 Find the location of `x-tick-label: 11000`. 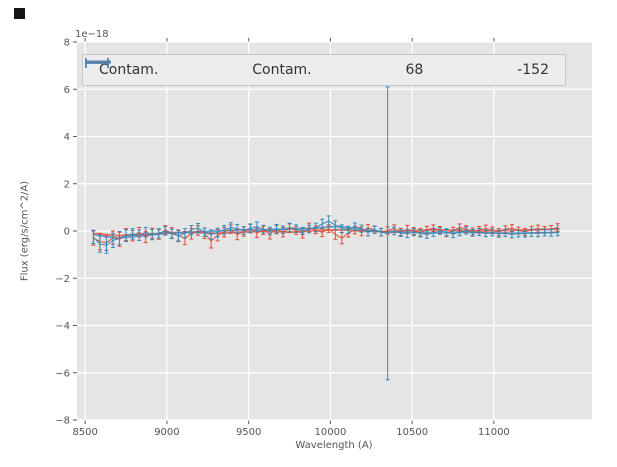

x-tick-label: 11000 is located at coordinates (494, 432).